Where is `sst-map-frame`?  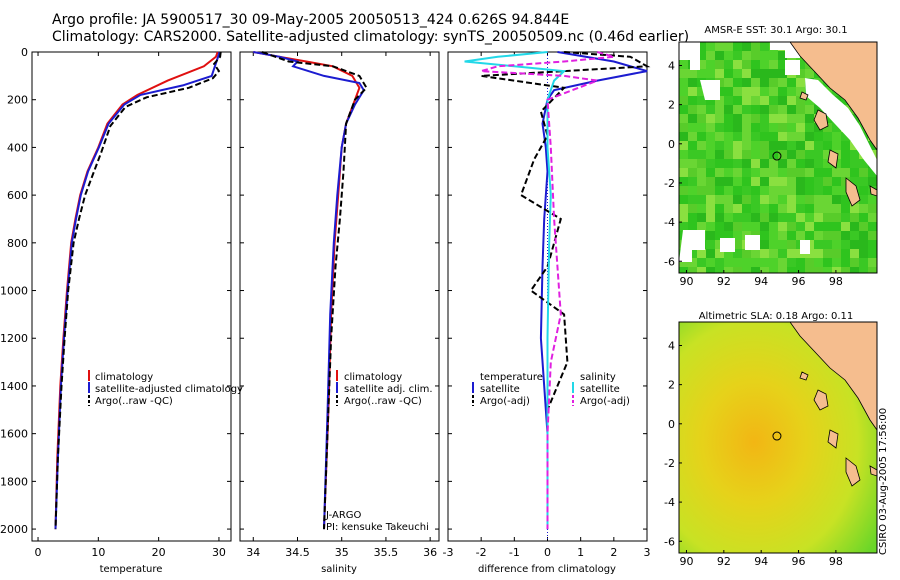
sst-map-frame is located at coordinates (778, 157).